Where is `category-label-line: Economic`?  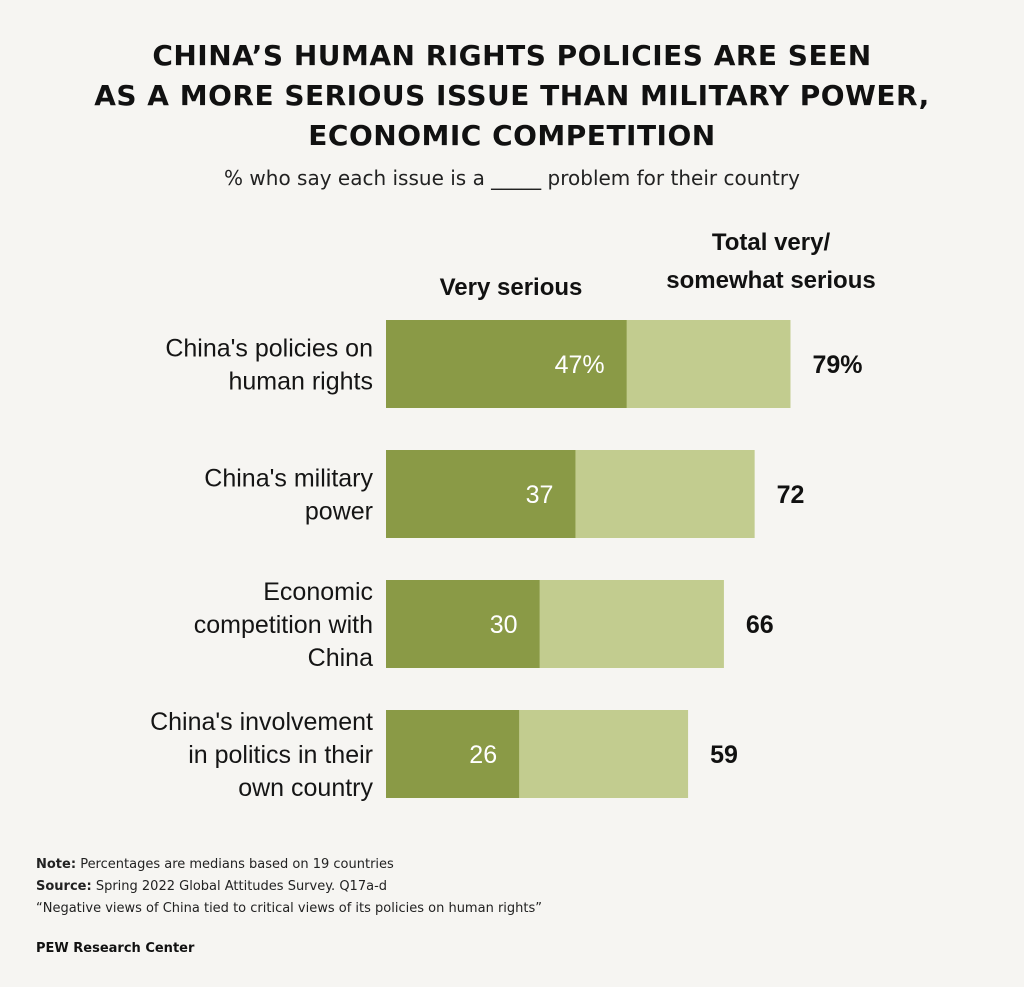
category-label-line: Economic is located at coordinates (318, 592).